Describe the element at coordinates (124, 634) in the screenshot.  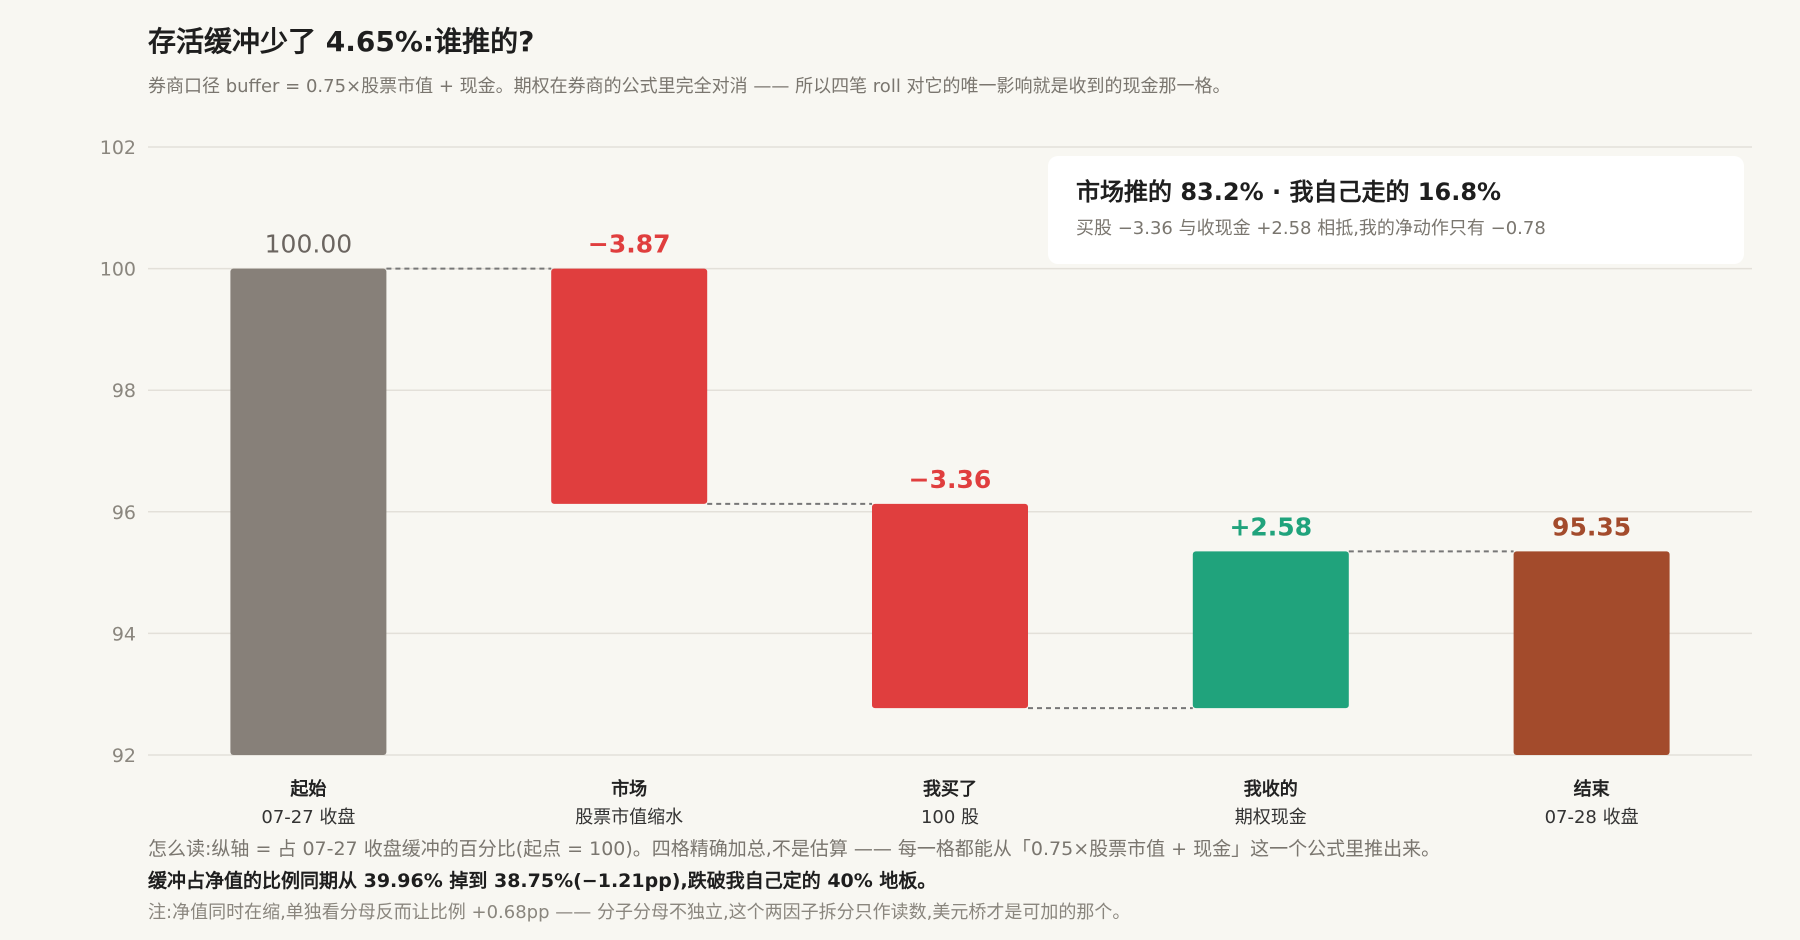
I see `y-tick-label: 94` at that location.